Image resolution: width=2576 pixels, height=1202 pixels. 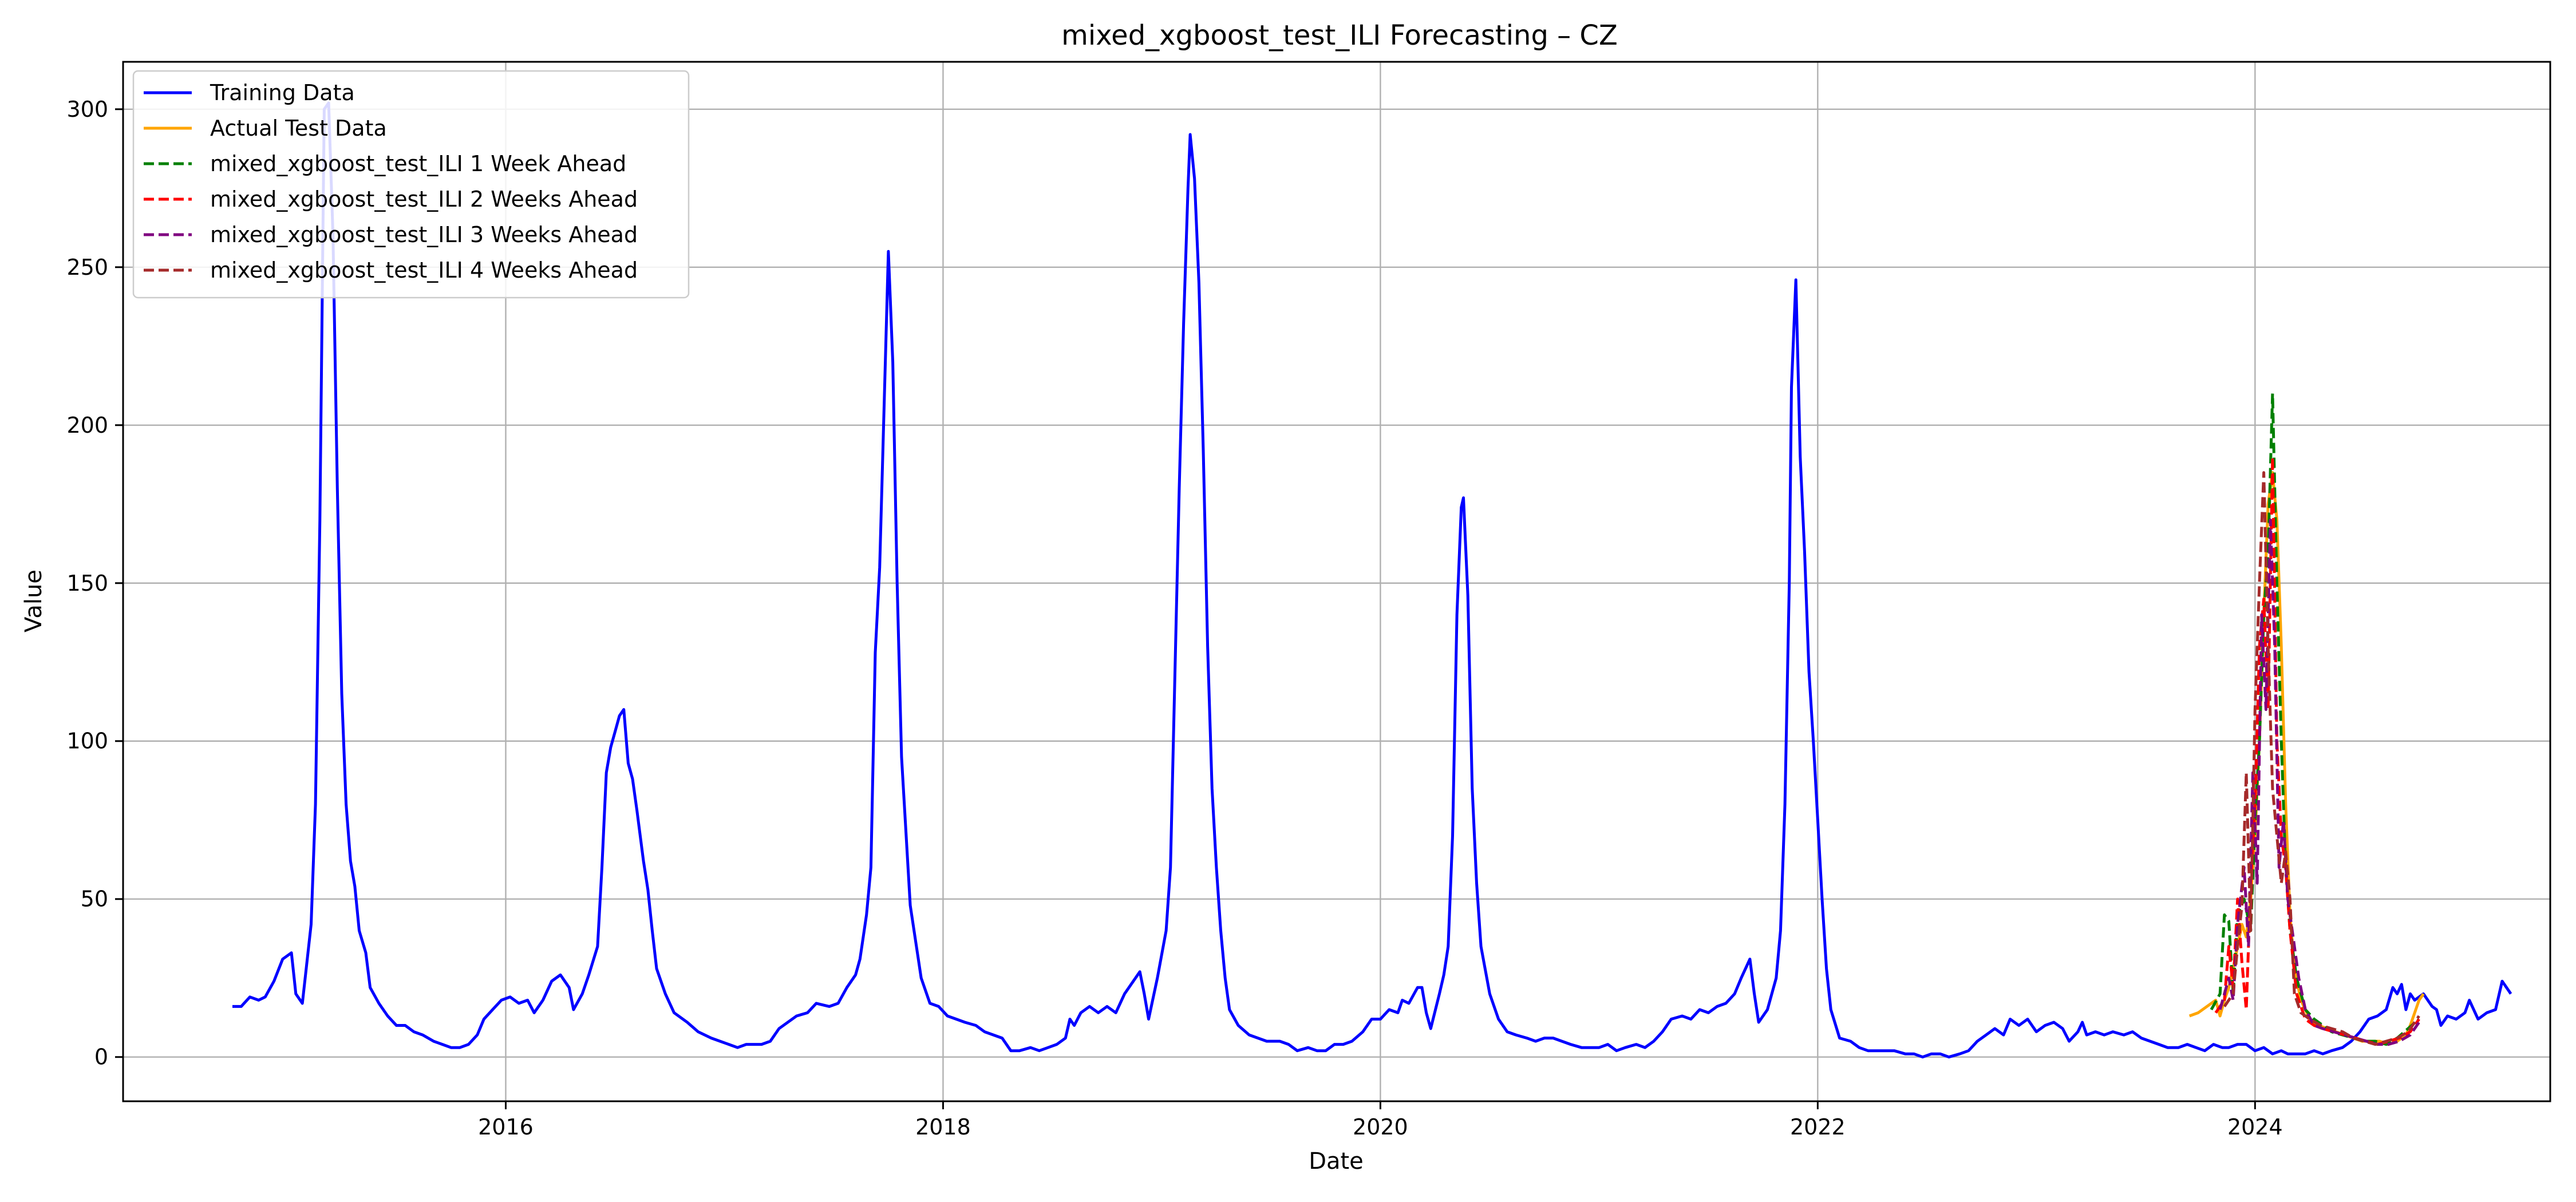 I want to click on x-tick-label: 2016, so click(x=506, y=1127).